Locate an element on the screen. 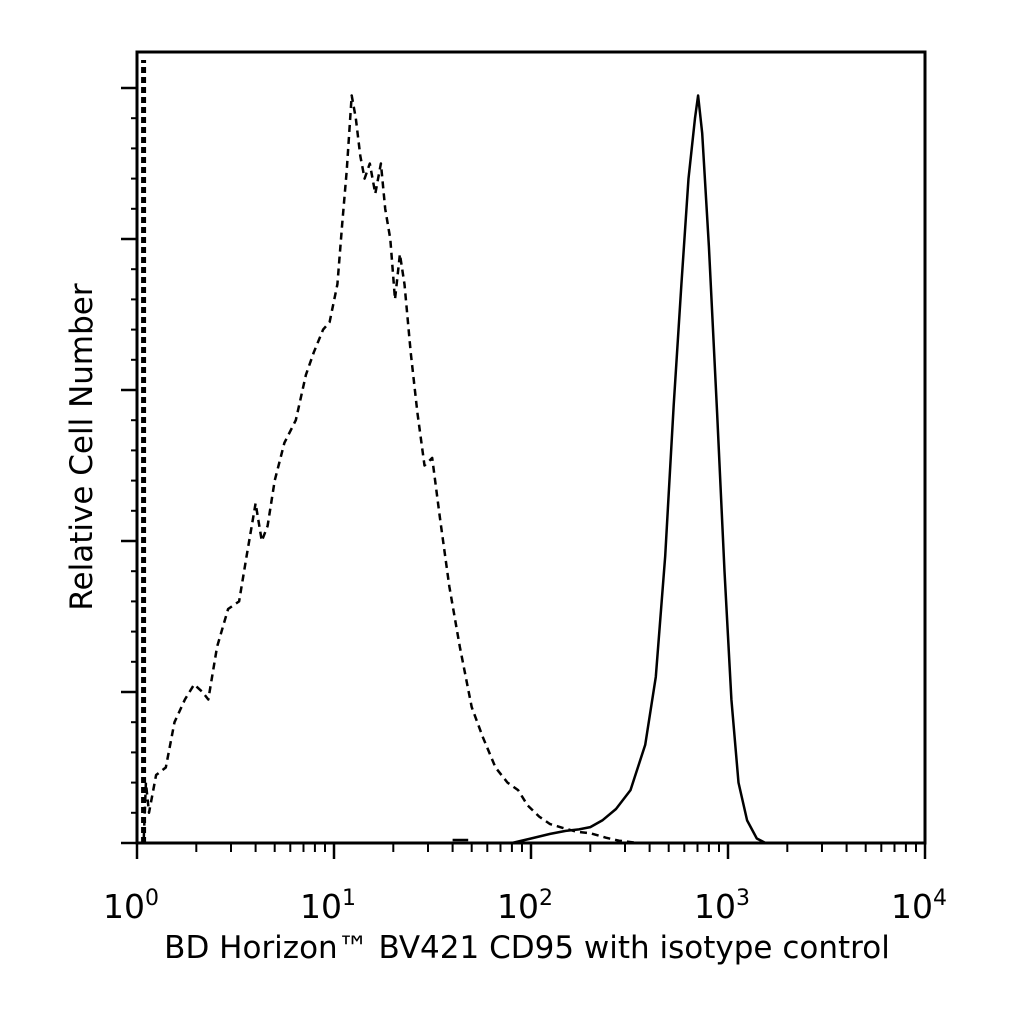 Image resolution: width=1024 pixels, height=1029 pixels. x-tick-label: 102 is located at coordinates (525, 906).